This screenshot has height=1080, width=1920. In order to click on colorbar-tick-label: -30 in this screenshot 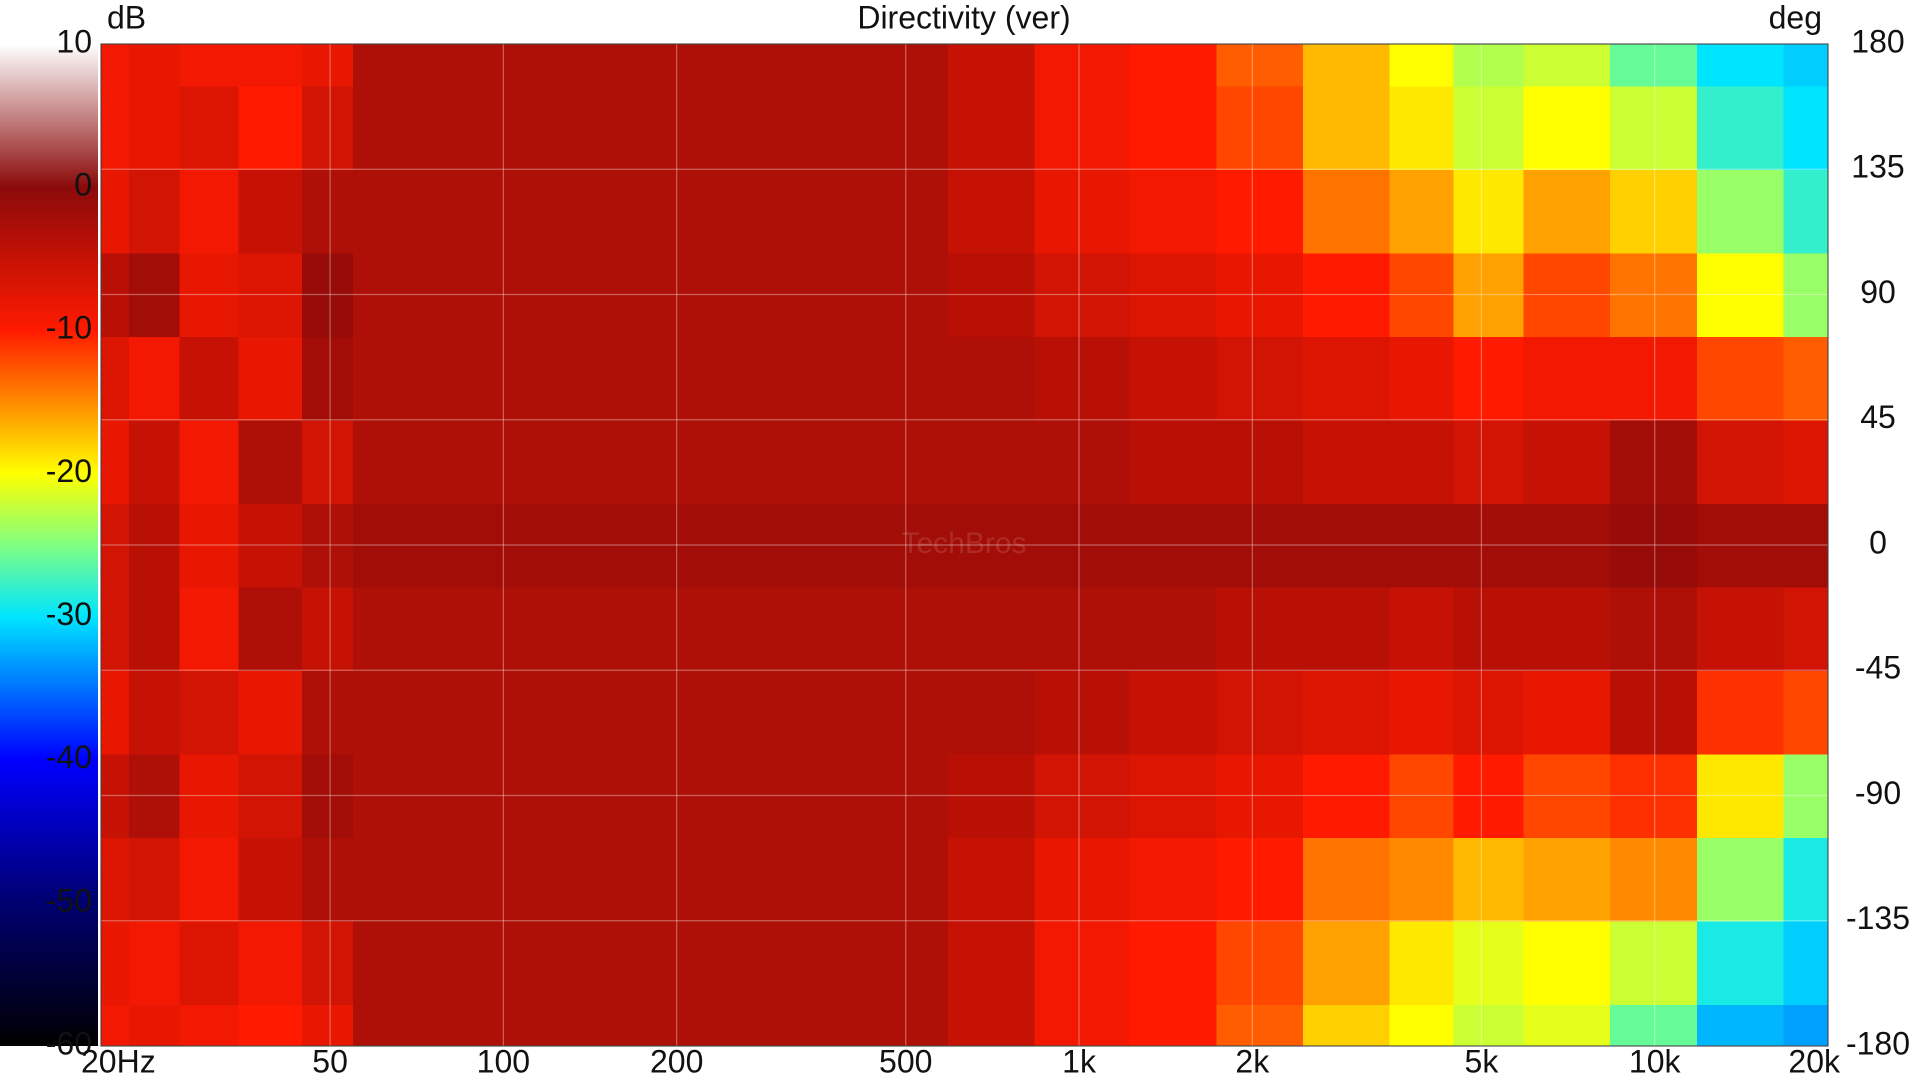, I will do `click(69, 614)`.